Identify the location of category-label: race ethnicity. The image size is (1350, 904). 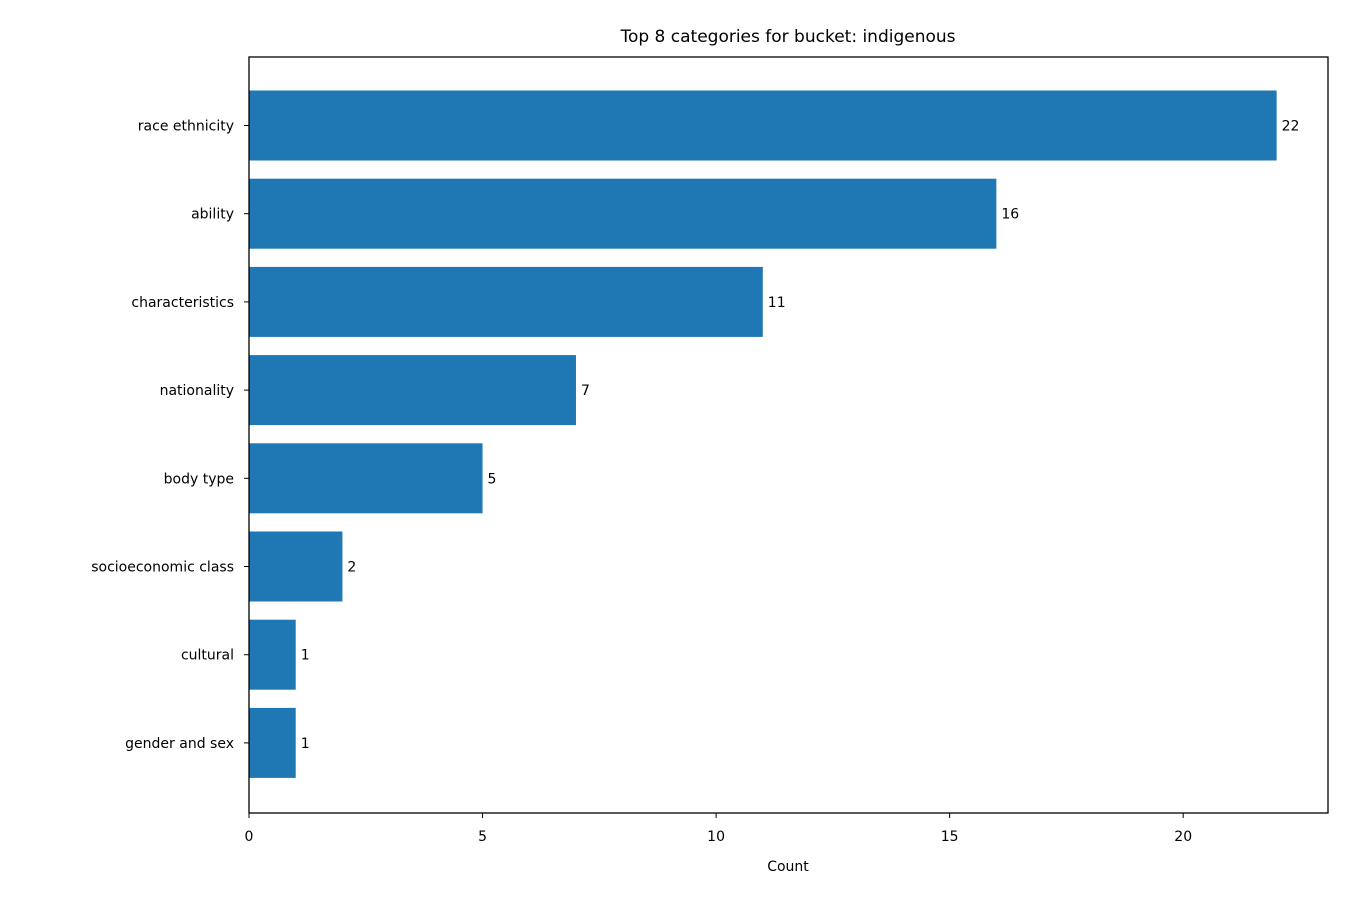
(186, 127).